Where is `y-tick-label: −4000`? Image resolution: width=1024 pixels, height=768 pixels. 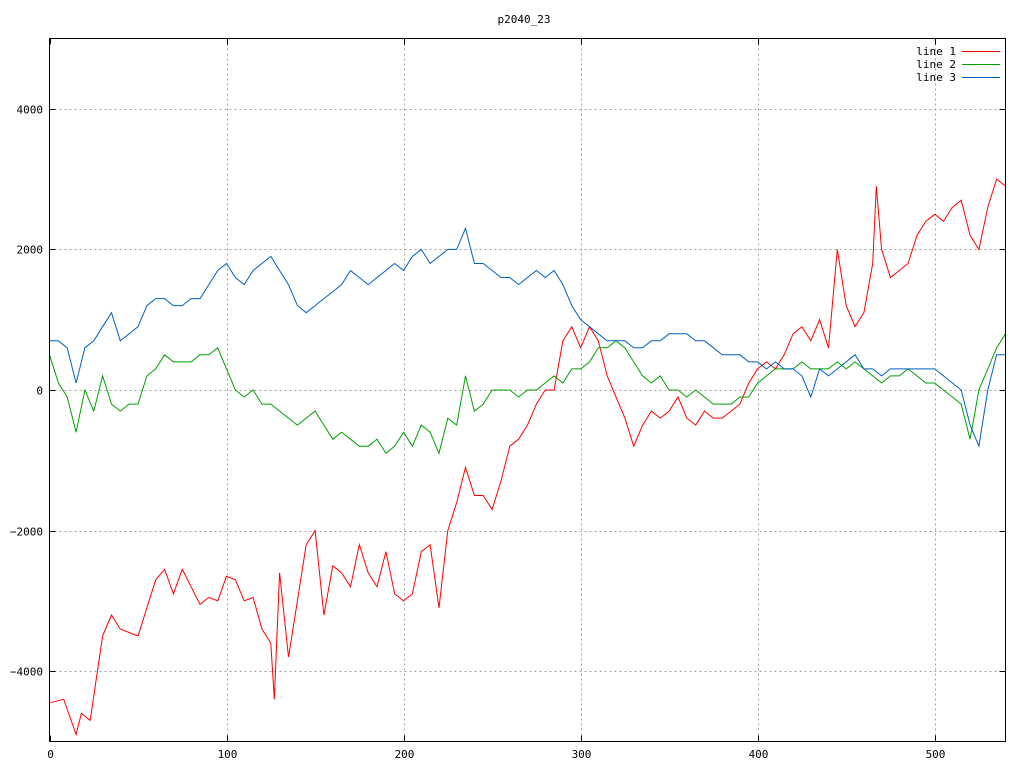 y-tick-label: −4000 is located at coordinates (26, 672).